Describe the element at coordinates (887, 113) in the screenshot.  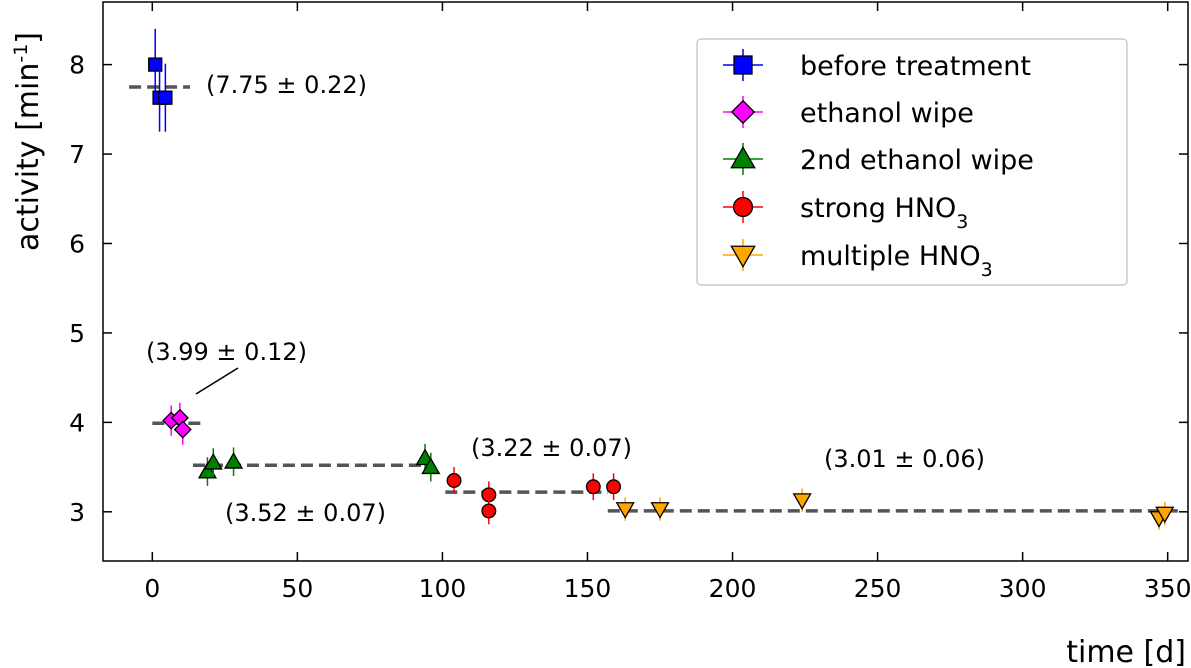
I see `legend-label: ethanol wipe` at that location.